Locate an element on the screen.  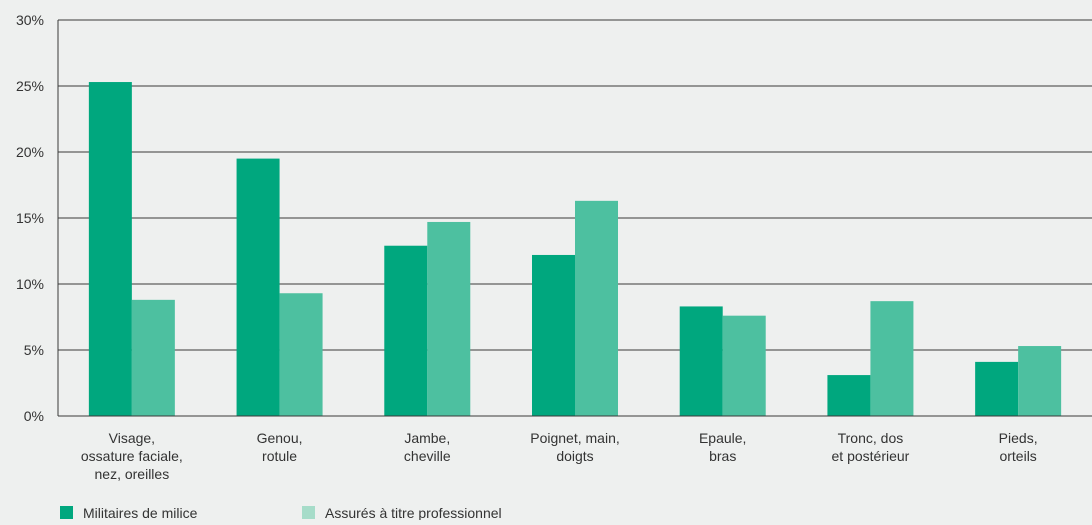
y-tick-label: 25% is located at coordinates (30, 86).